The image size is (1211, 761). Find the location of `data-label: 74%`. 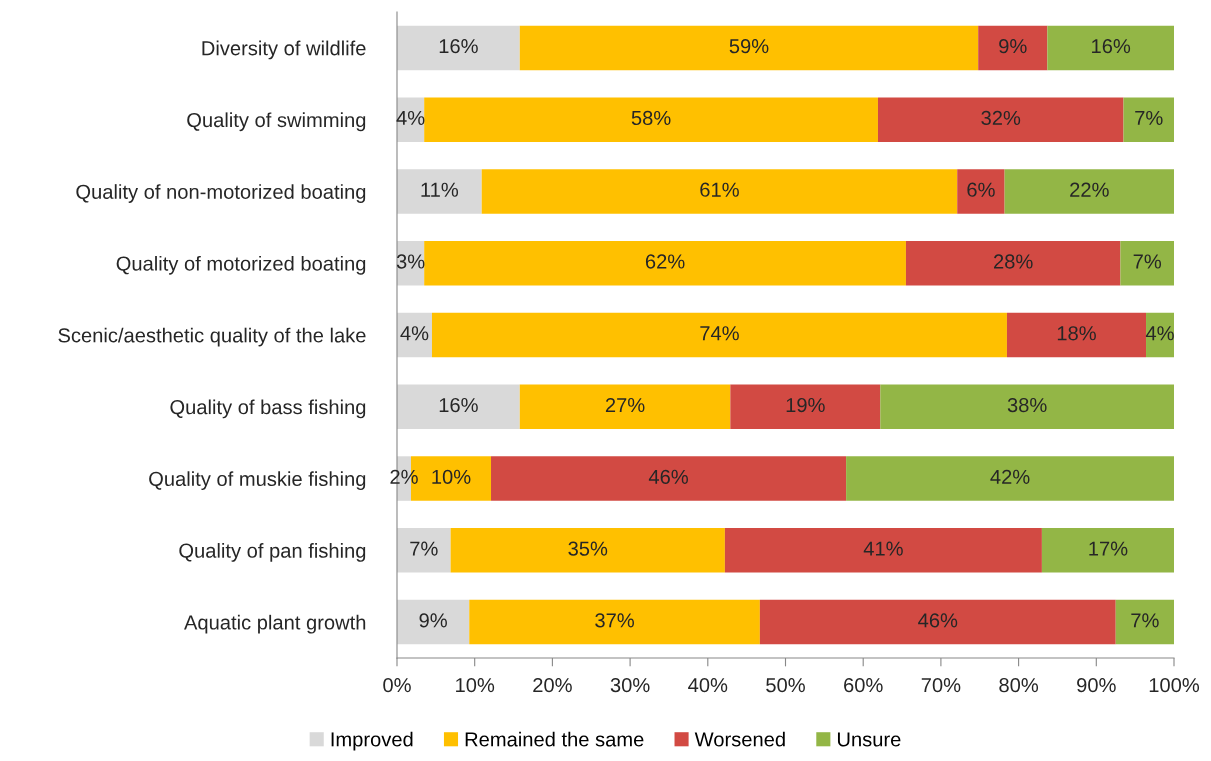

data-label: 74% is located at coordinates (719, 333).